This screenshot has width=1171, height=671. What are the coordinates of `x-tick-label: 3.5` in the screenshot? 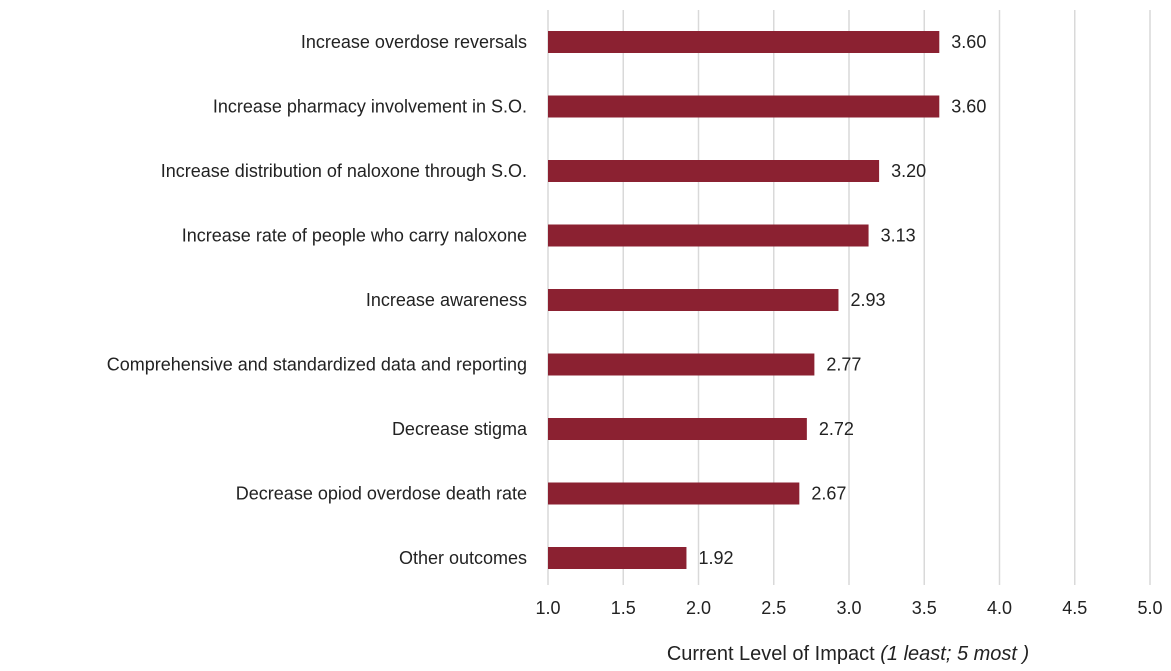 It's located at (924, 608).